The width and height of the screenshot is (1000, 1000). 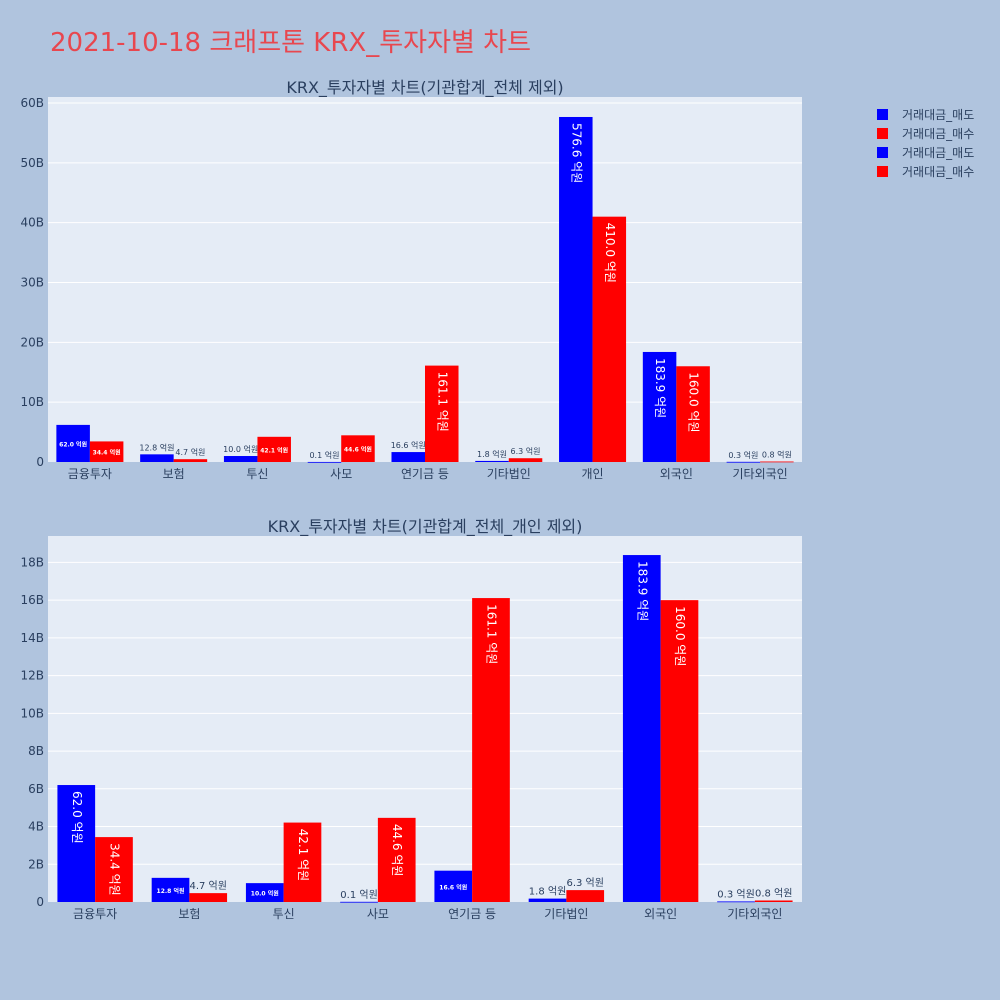 I want to click on data-label: 44.6 억원, so click(x=358, y=450).